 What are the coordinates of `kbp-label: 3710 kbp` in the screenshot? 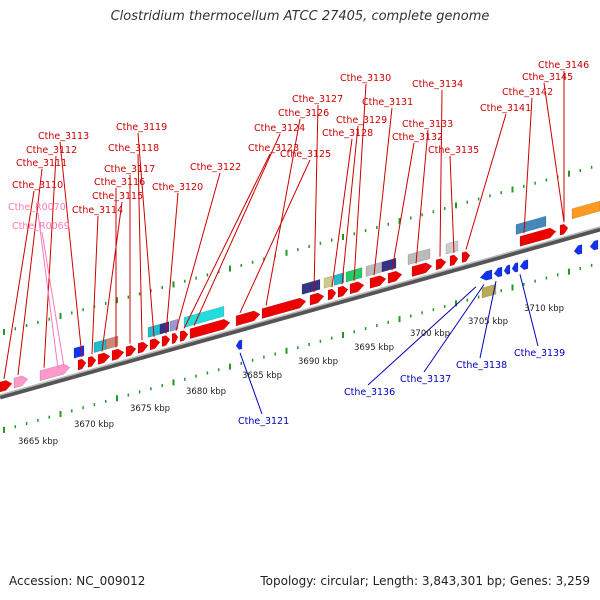 It's located at (544, 309).